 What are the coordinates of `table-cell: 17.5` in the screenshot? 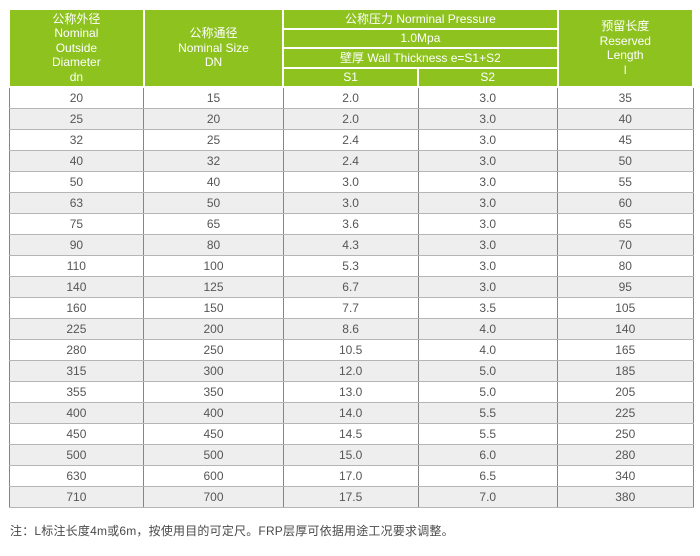 It's located at (350, 496).